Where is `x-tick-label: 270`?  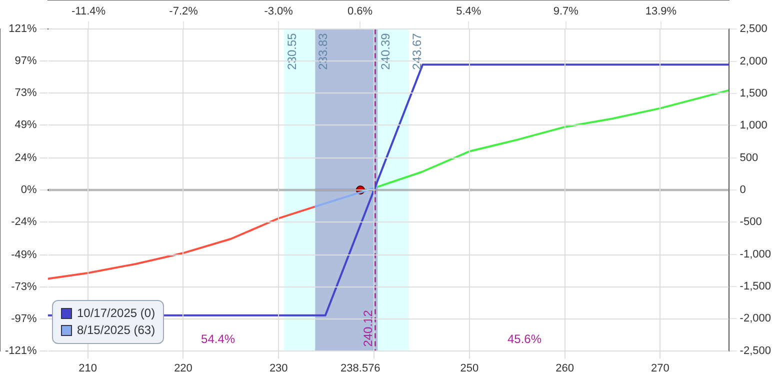
x-tick-label: 270 is located at coordinates (660, 368).